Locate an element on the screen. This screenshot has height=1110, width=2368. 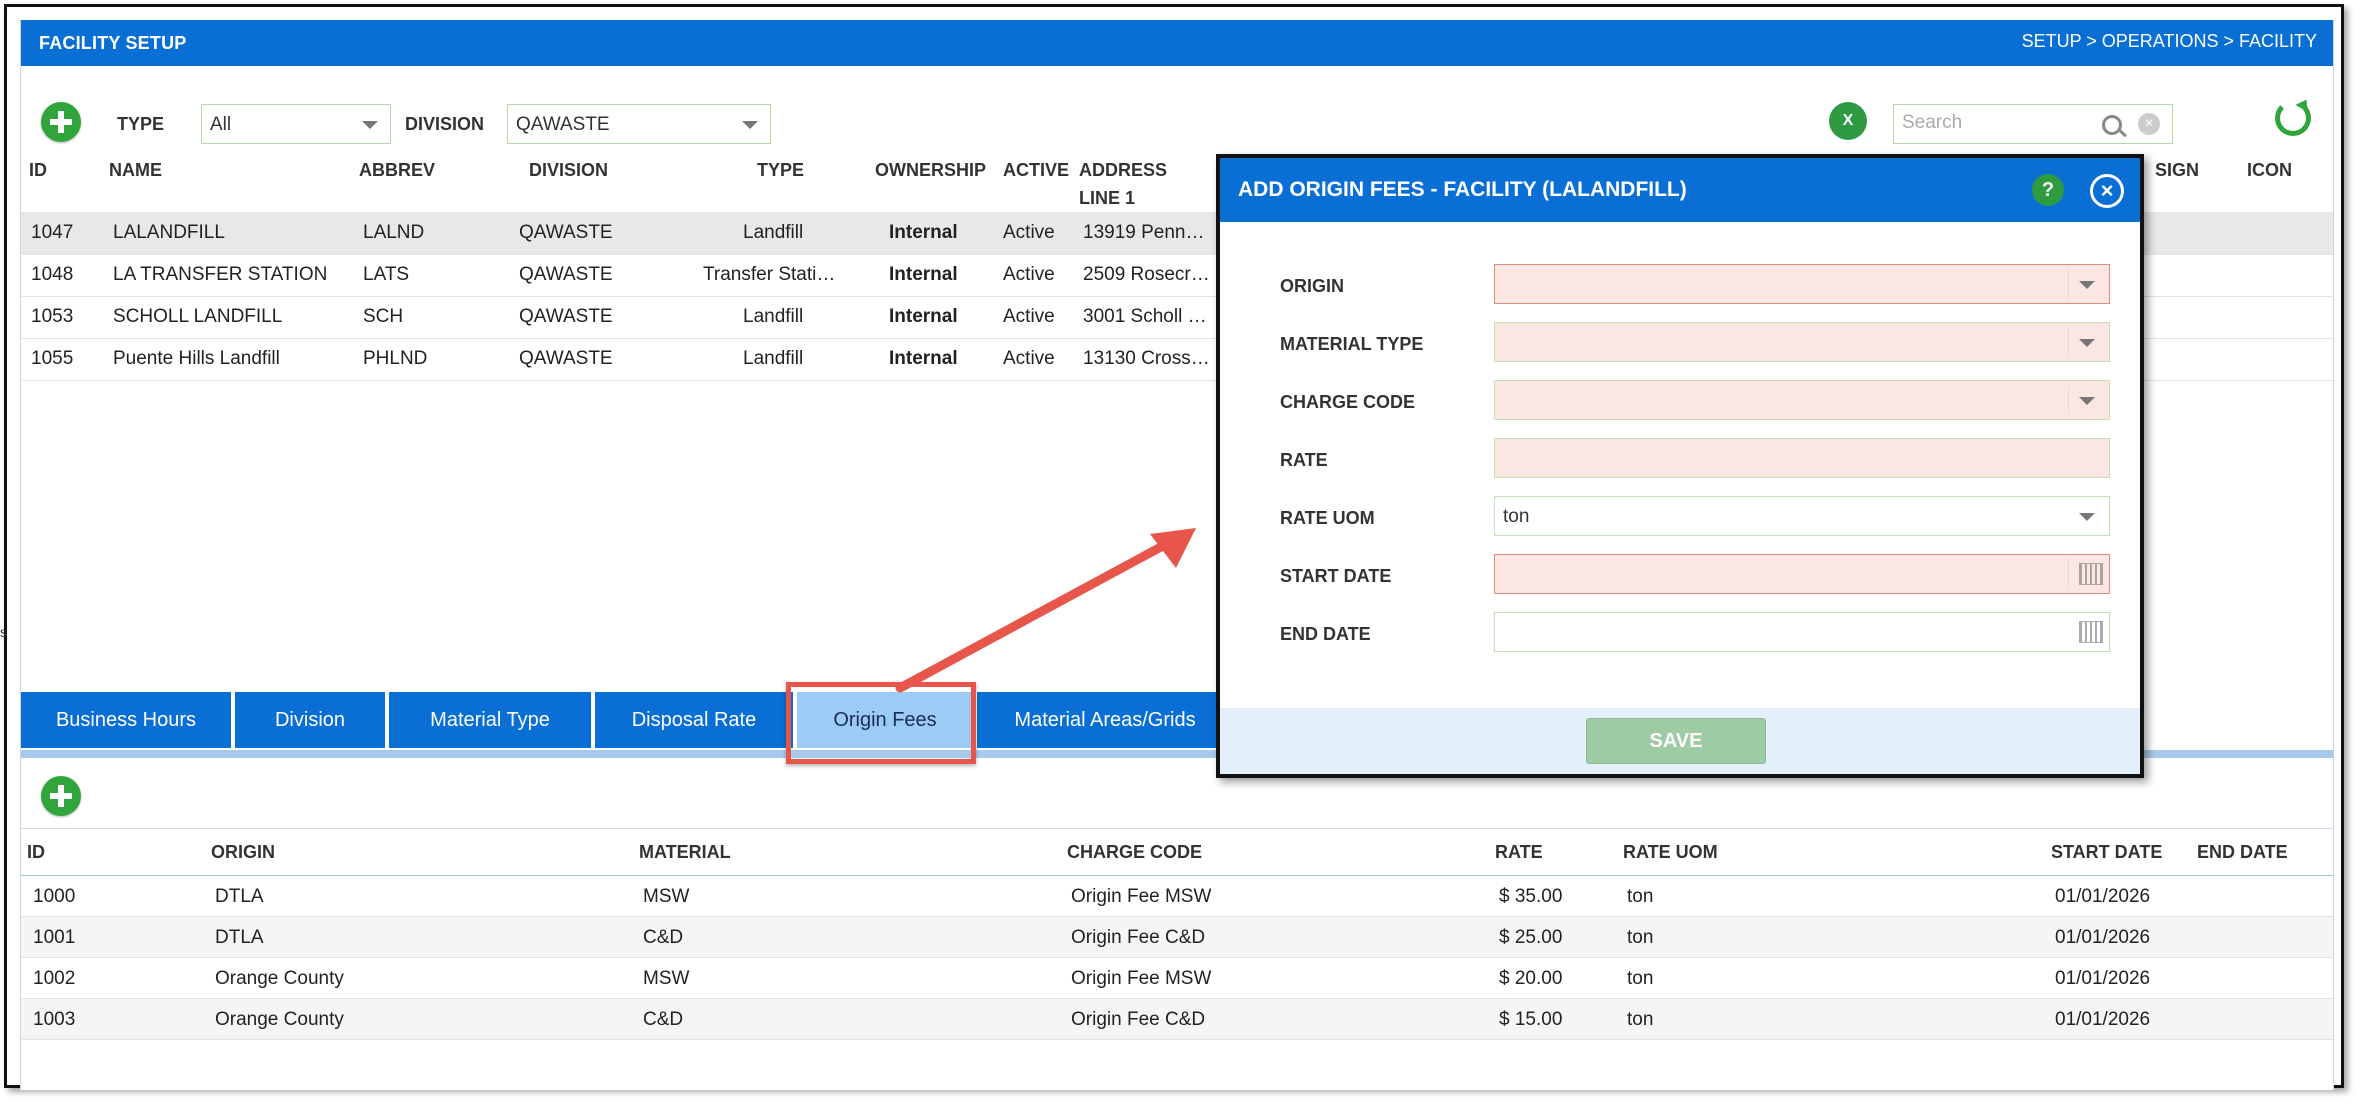
col-active: ACTIVE is located at coordinates (1036, 170).